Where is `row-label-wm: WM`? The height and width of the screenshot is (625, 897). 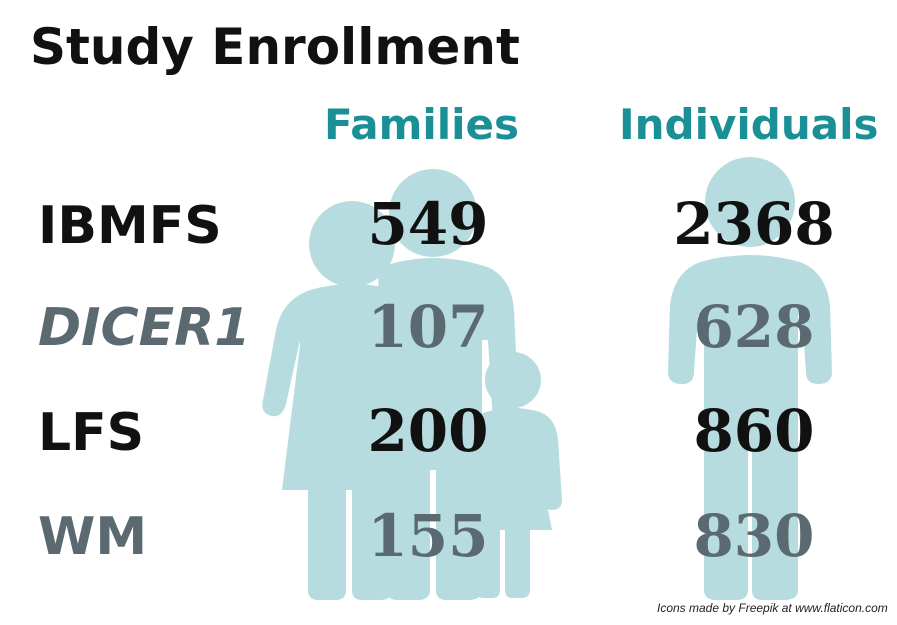
row-label-wm: WM is located at coordinates (93, 537).